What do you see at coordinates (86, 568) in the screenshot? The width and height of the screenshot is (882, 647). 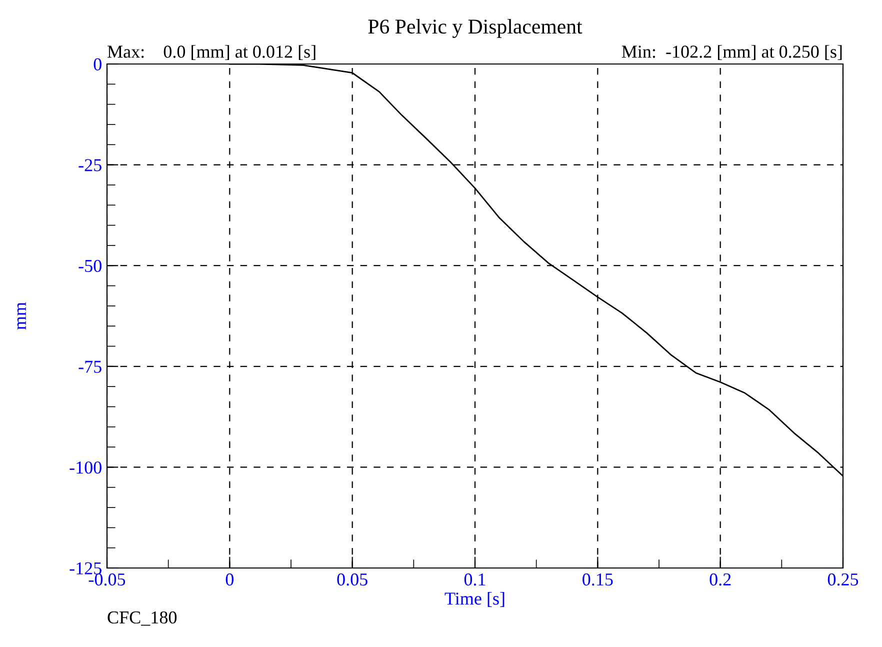 I see `y-tick-label: -125` at bounding box center [86, 568].